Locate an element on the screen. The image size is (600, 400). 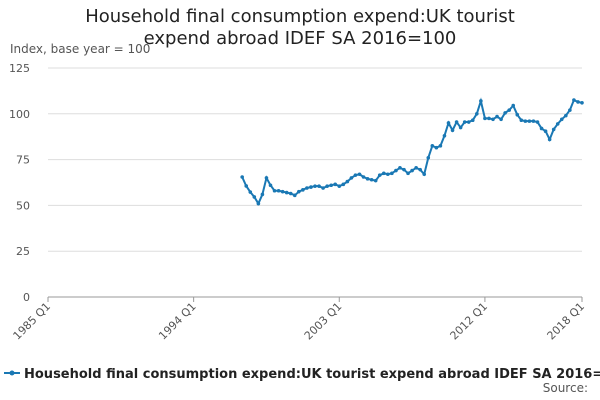
source: Source: is located at coordinates (565, 388).